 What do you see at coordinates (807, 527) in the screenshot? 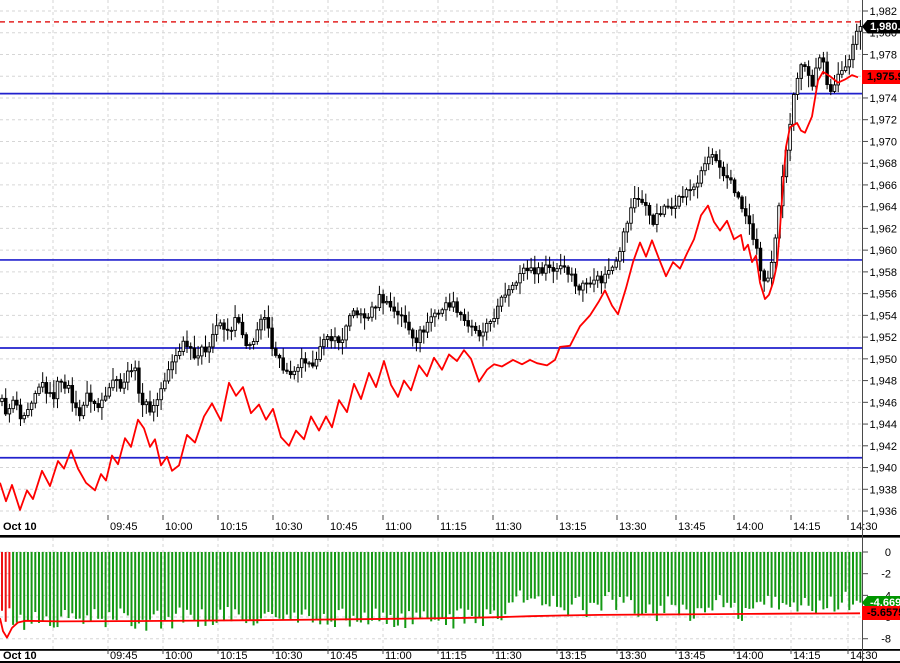
I see `time-tick-label: 14:15` at bounding box center [807, 527].